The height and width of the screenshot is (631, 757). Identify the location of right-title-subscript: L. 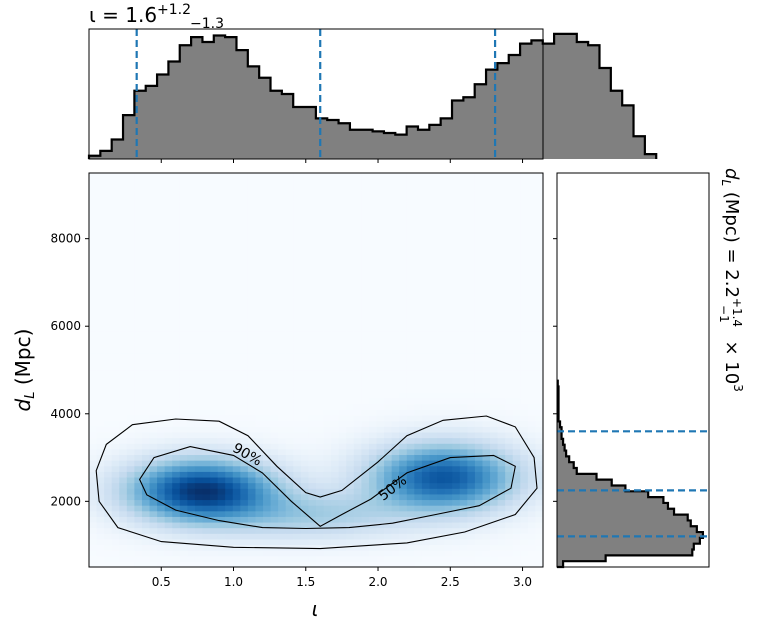
(726, 182).